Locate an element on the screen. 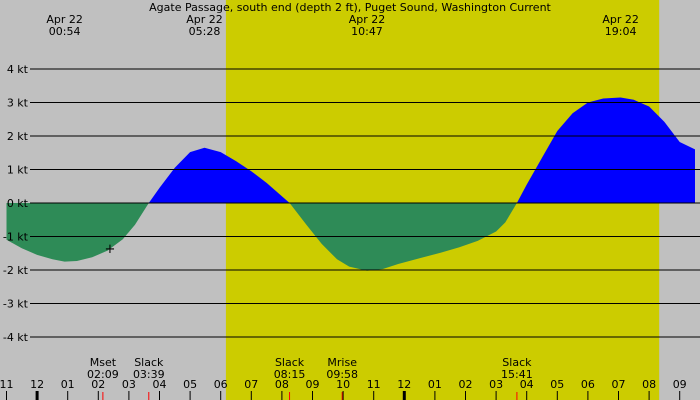 Image resolution: width=700 pixels, height=400 pixels. y-tick-label: 4 kt is located at coordinates (18, 69).